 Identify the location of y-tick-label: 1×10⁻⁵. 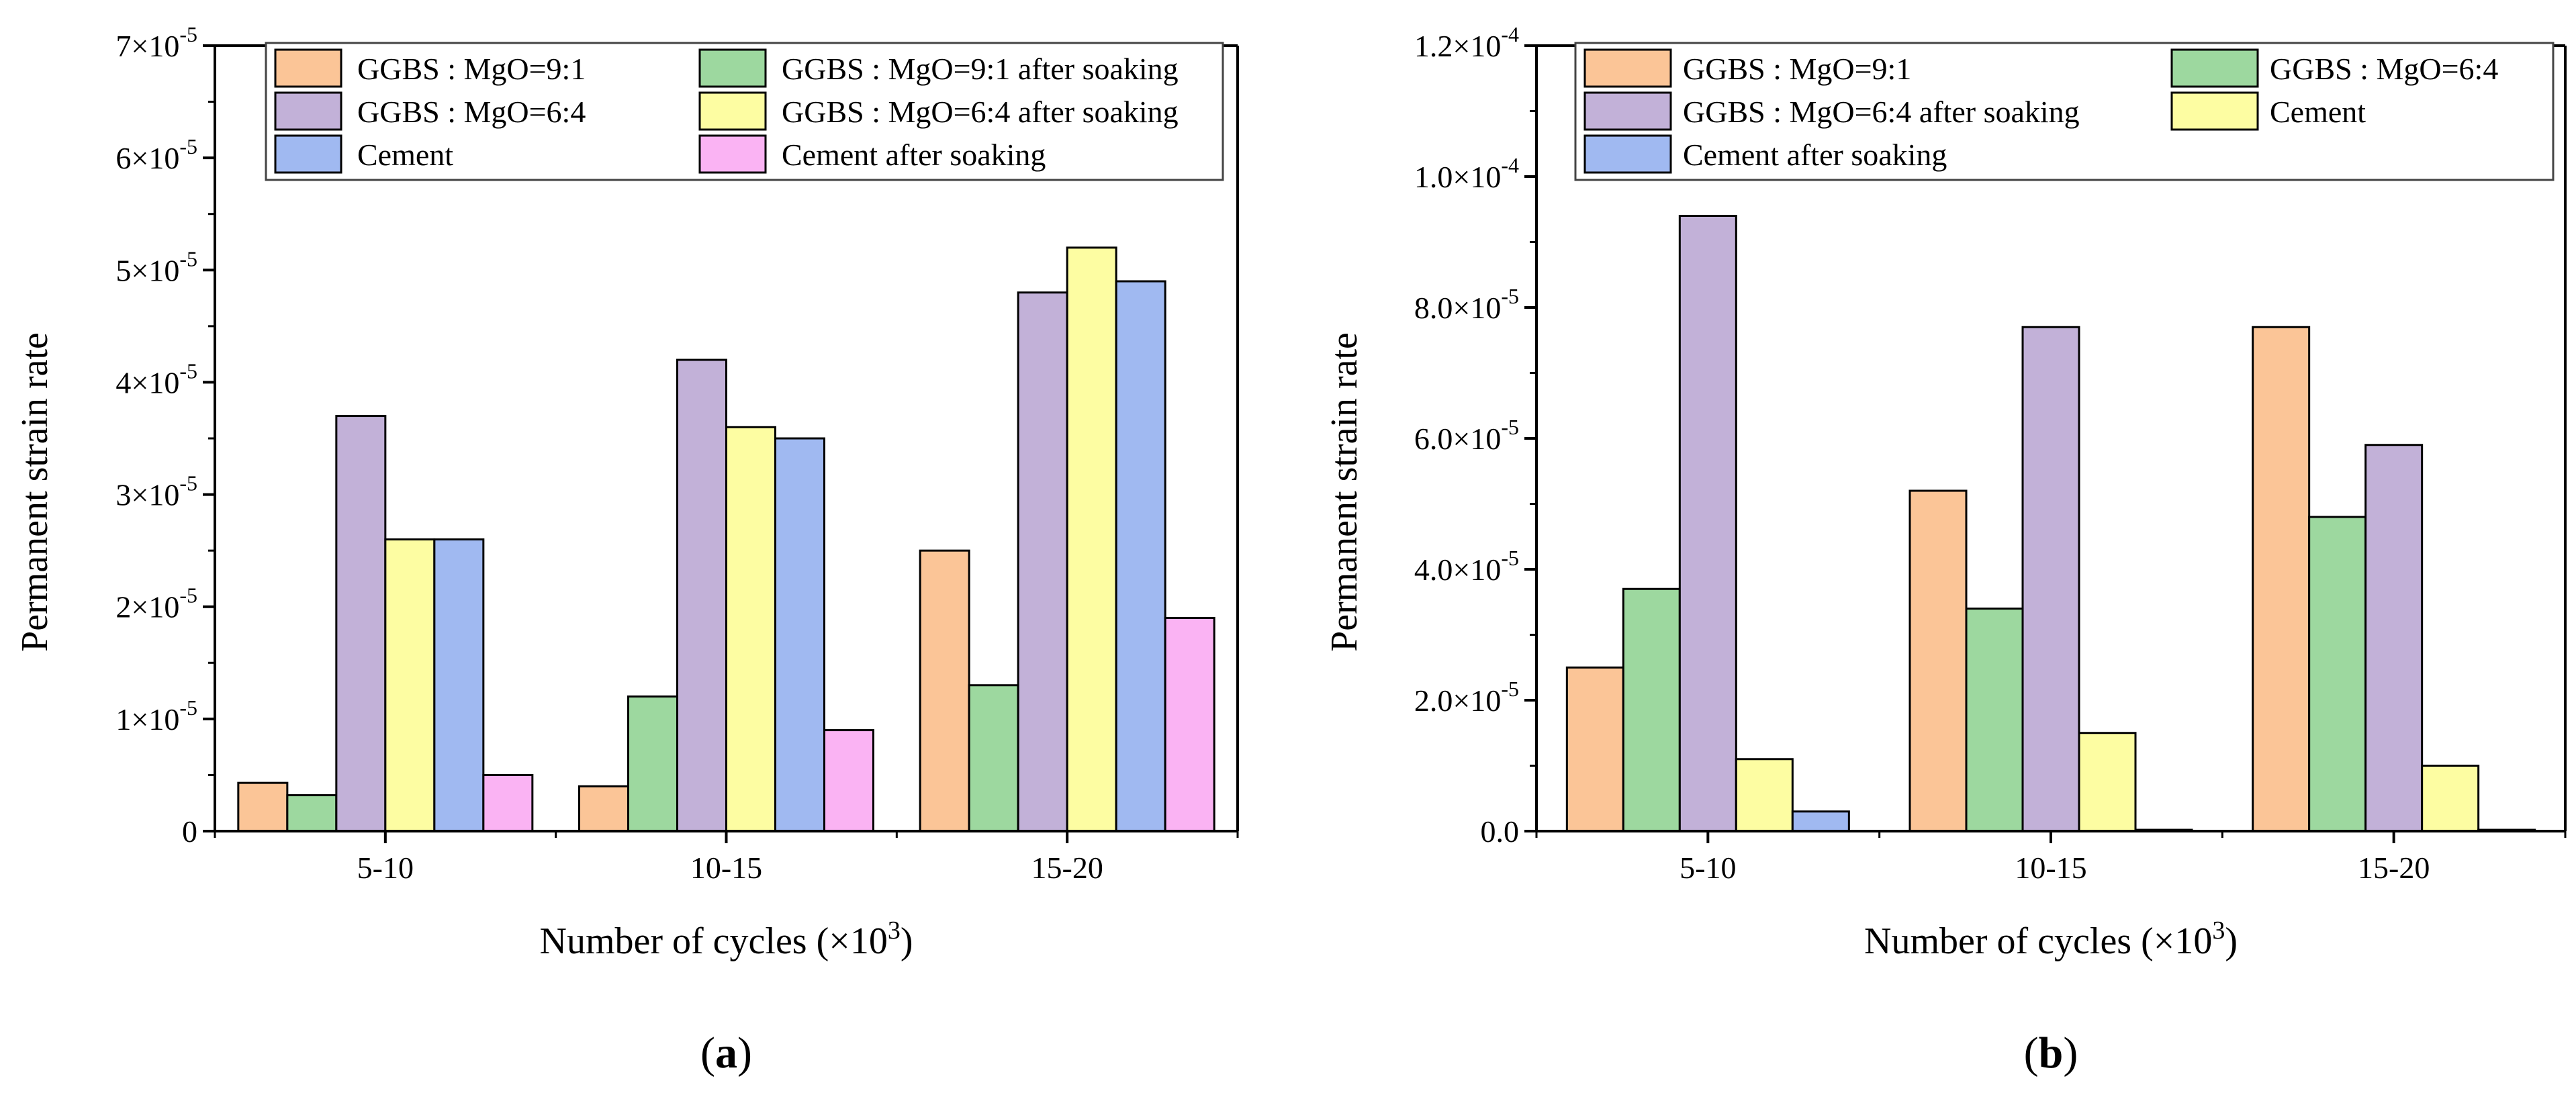
(156, 716).